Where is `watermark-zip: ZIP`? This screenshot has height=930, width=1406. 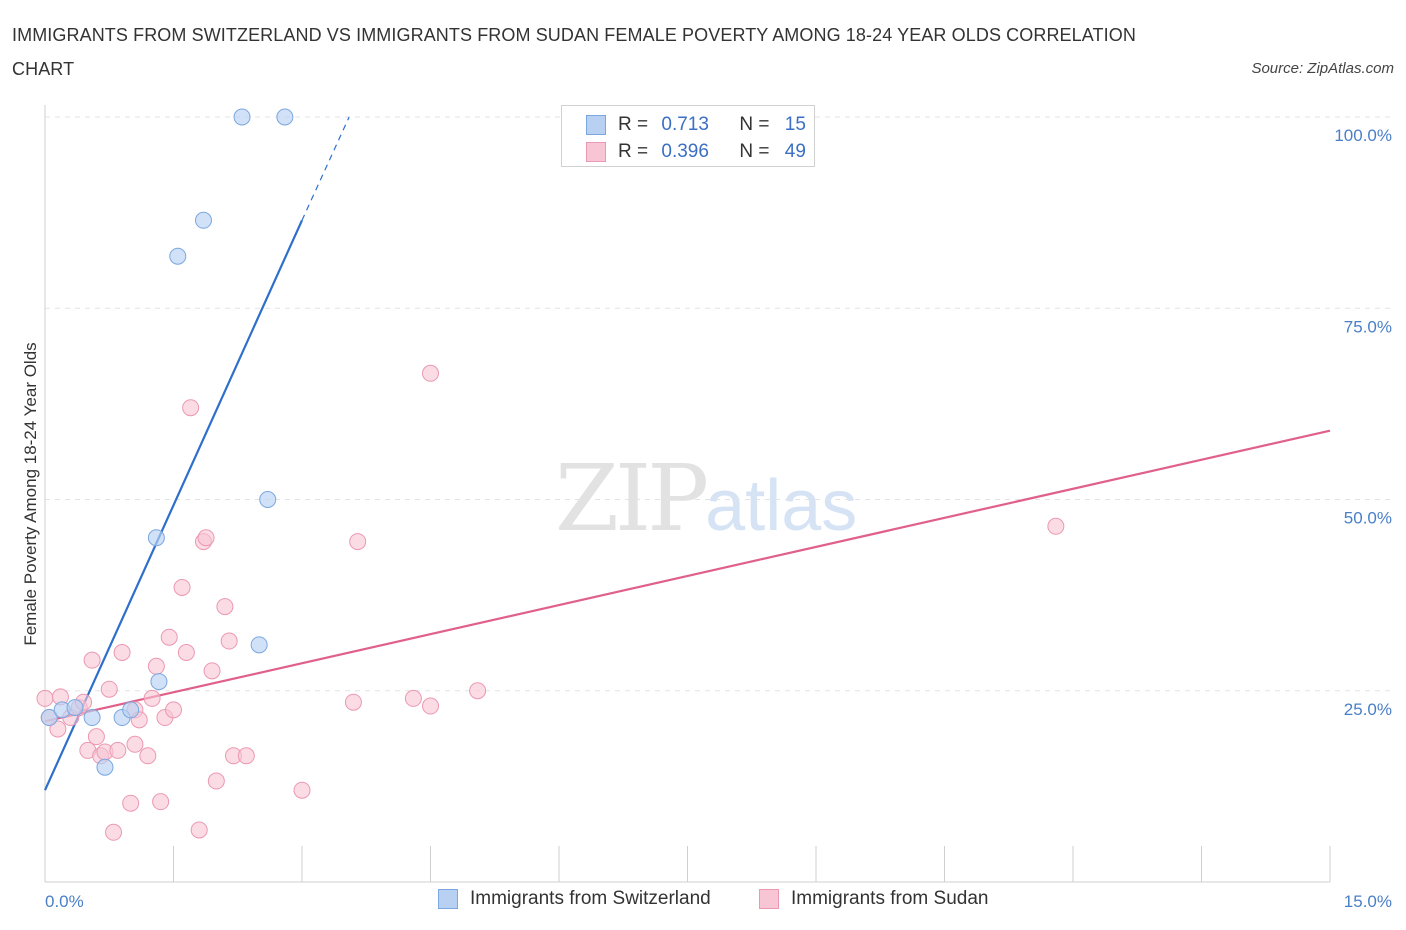
watermark-zip: ZIP is located at coordinates (632, 498).